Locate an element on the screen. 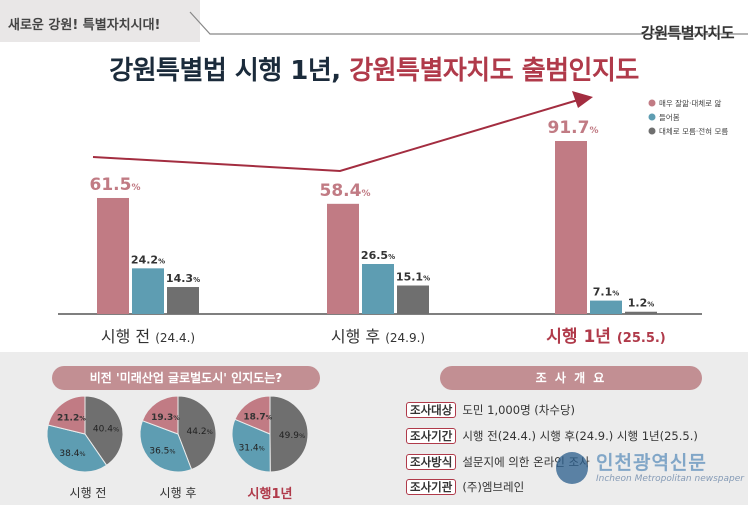  newspaper-watermark: 인천광역신문 Incheon Metropolitan newspaper is located at coordinates (651, 471).